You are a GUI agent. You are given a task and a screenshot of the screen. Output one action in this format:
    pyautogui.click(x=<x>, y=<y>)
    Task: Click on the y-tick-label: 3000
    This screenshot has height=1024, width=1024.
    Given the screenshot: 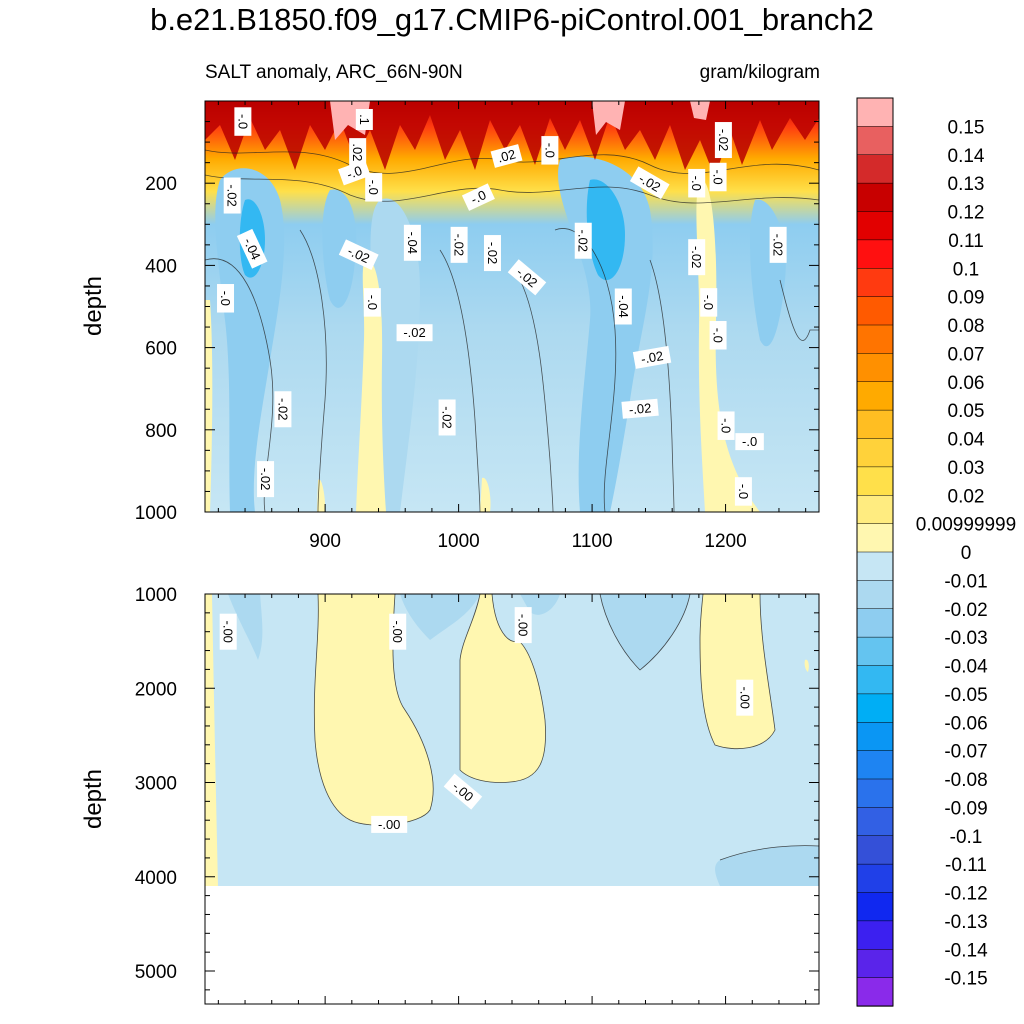 What is the action you would take?
    pyautogui.click(x=156, y=784)
    